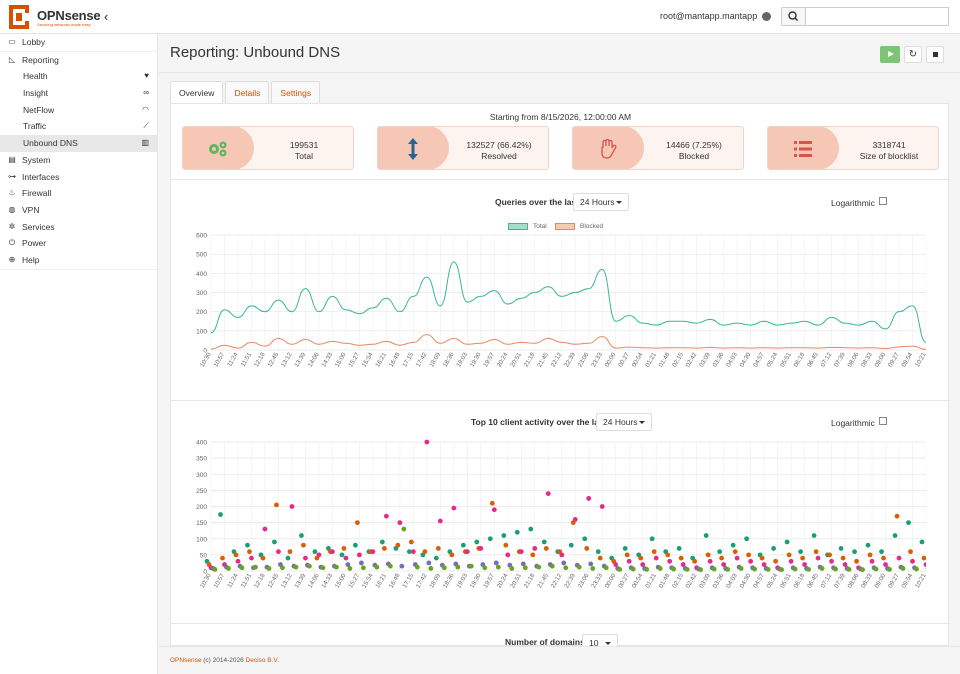 This screenshot has height=674, width=960. Describe the element at coordinates (584, 359) in the screenshot. I see `x-tick-label: 23:06` at that location.